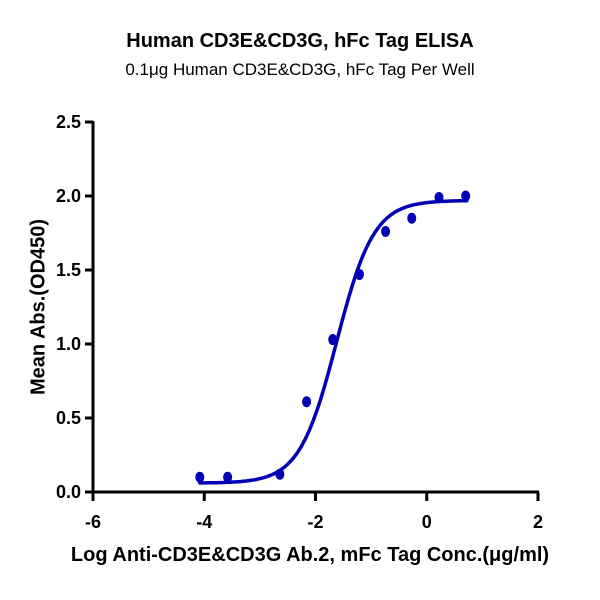 This screenshot has height=600, width=600. I want to click on y-tick-label: 2.5, so click(68, 122).